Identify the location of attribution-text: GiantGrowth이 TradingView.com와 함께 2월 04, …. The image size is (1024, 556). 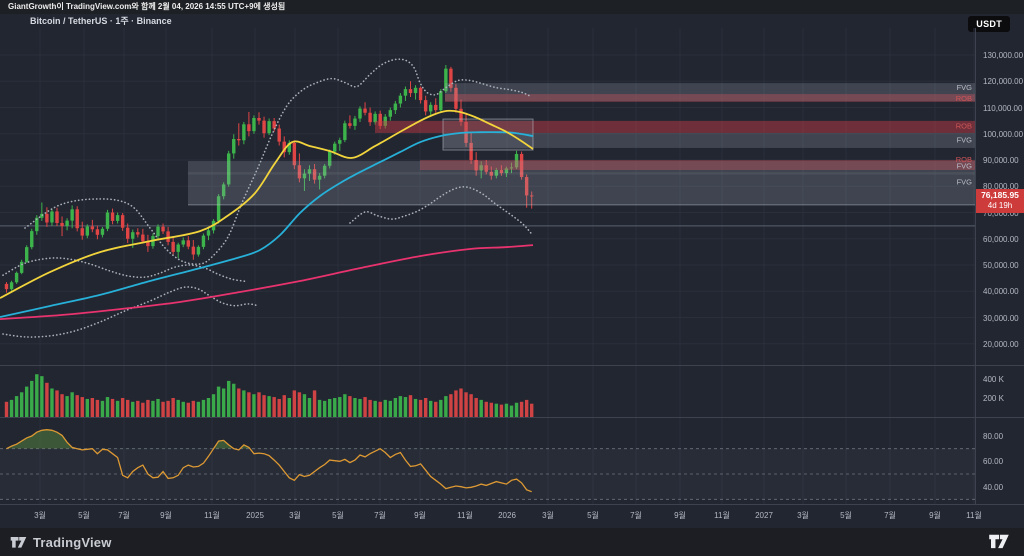
(147, 6).